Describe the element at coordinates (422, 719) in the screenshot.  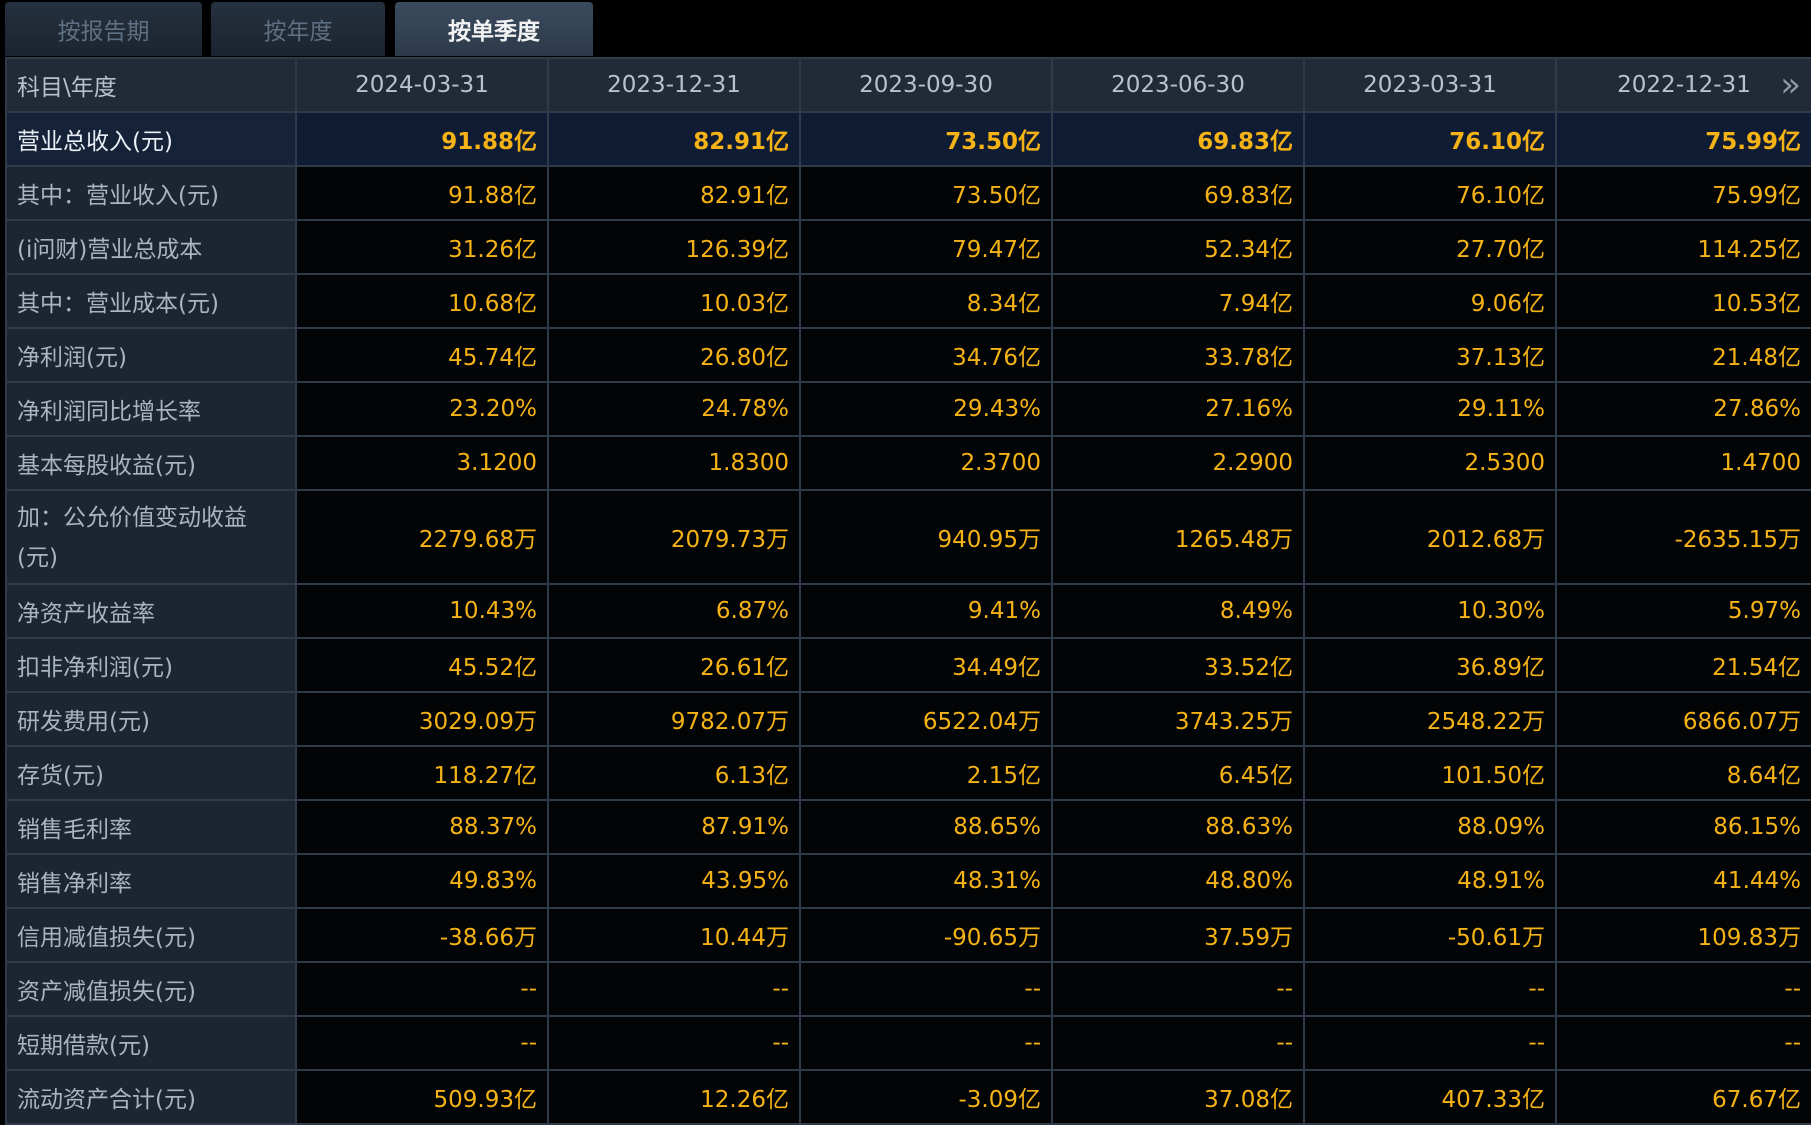
I see `table-cell: 3029.09万` at that location.